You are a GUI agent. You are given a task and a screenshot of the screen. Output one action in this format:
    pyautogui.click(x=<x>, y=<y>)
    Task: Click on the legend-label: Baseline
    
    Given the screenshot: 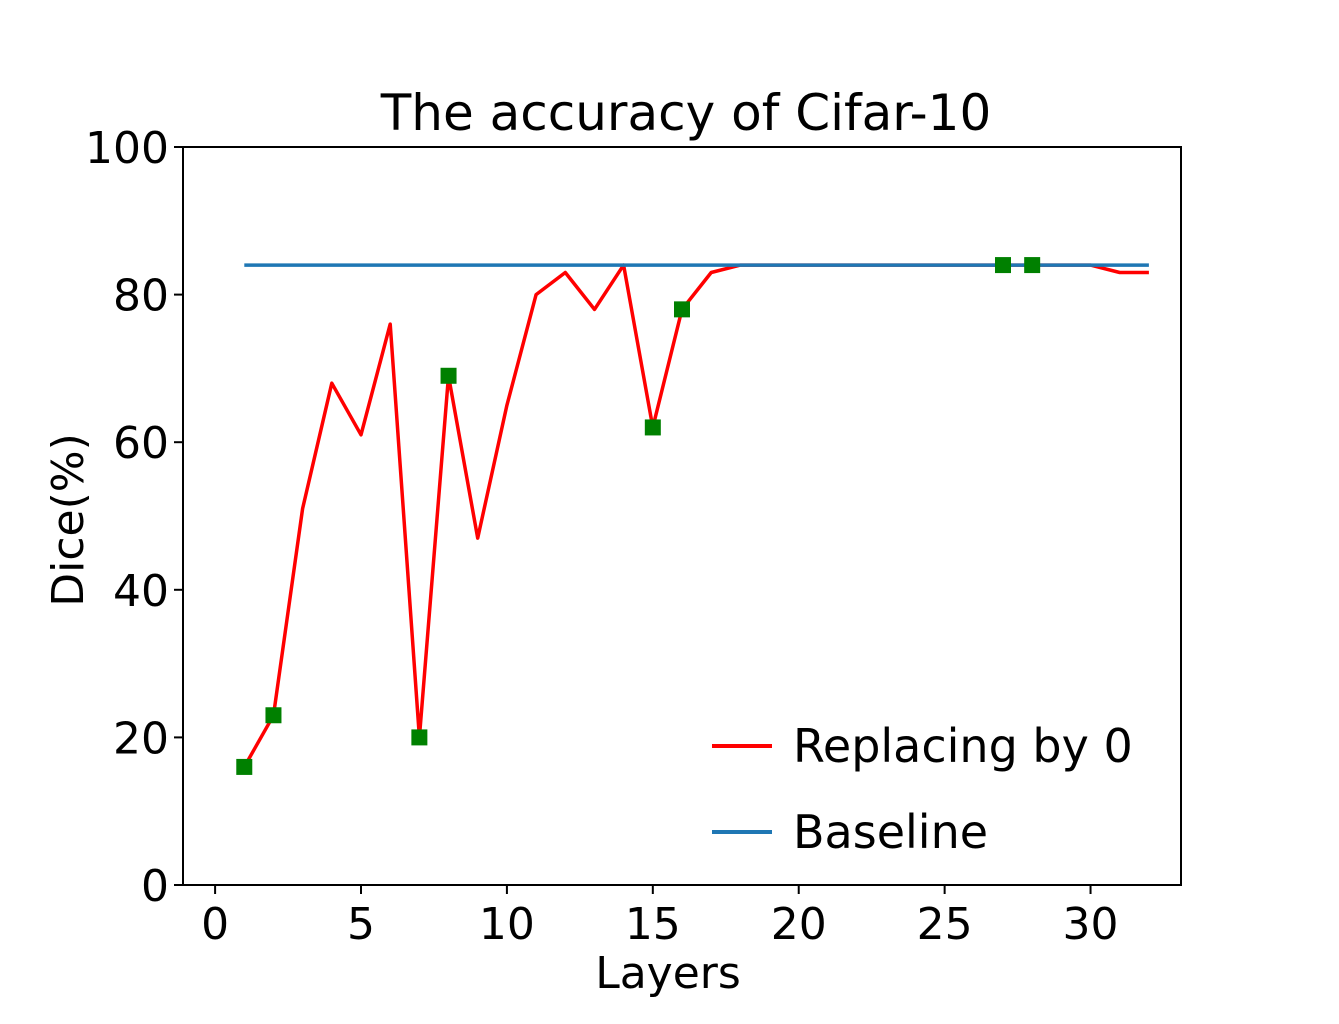 What is the action you would take?
    pyautogui.click(x=890, y=832)
    